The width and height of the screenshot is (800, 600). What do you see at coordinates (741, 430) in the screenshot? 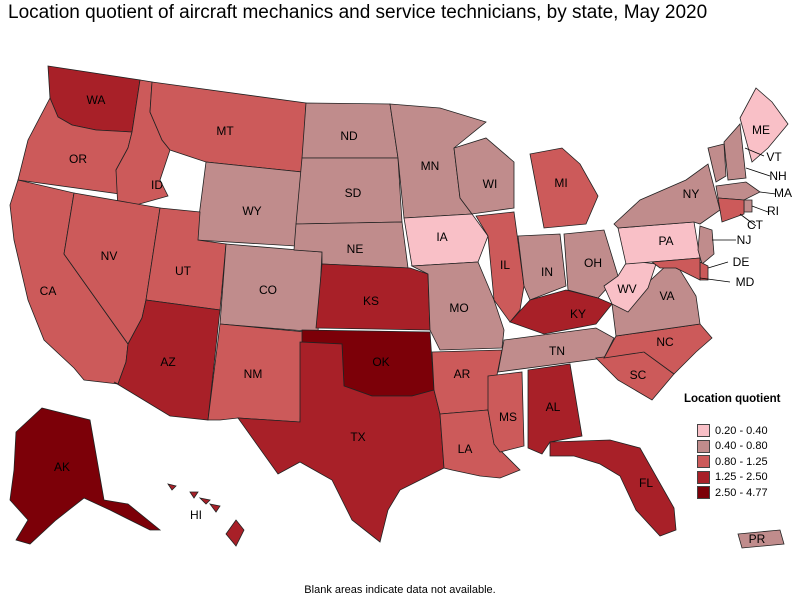
I see `legend-label: 0.20 - 0.40` at bounding box center [741, 430].